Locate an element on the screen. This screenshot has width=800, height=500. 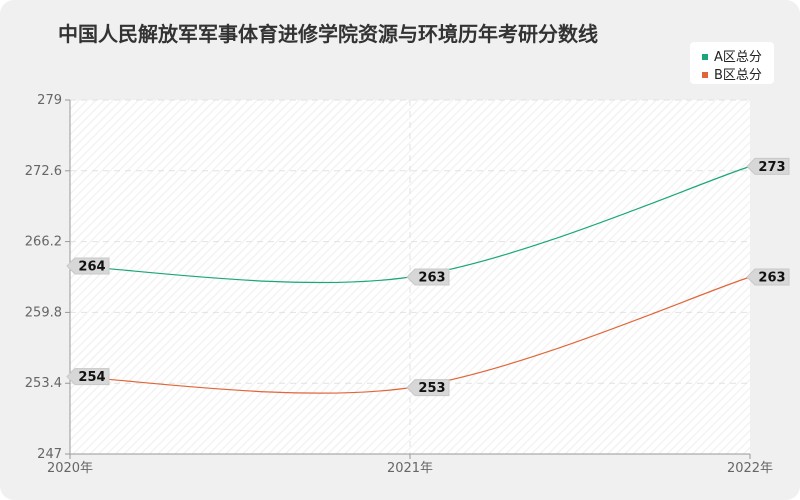
y-tick-label: 272.6 is located at coordinates (43, 171).